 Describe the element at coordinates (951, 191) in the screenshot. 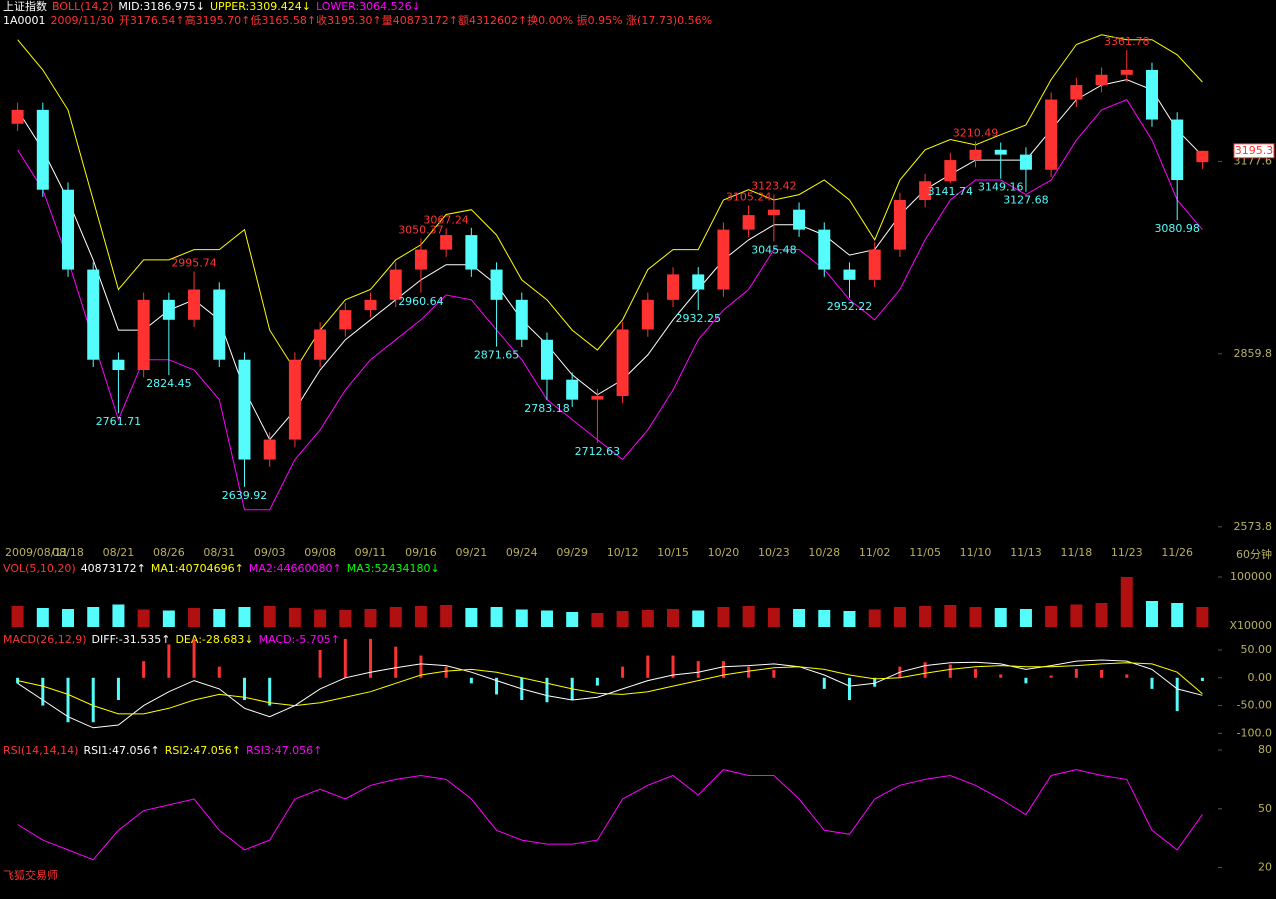

I see `low-label: 3141.74` at that location.